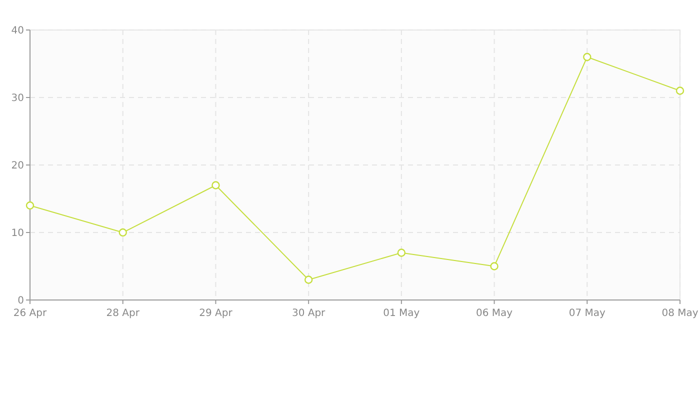  What do you see at coordinates (17, 166) in the screenshot?
I see `y-tick-label: 20` at bounding box center [17, 166].